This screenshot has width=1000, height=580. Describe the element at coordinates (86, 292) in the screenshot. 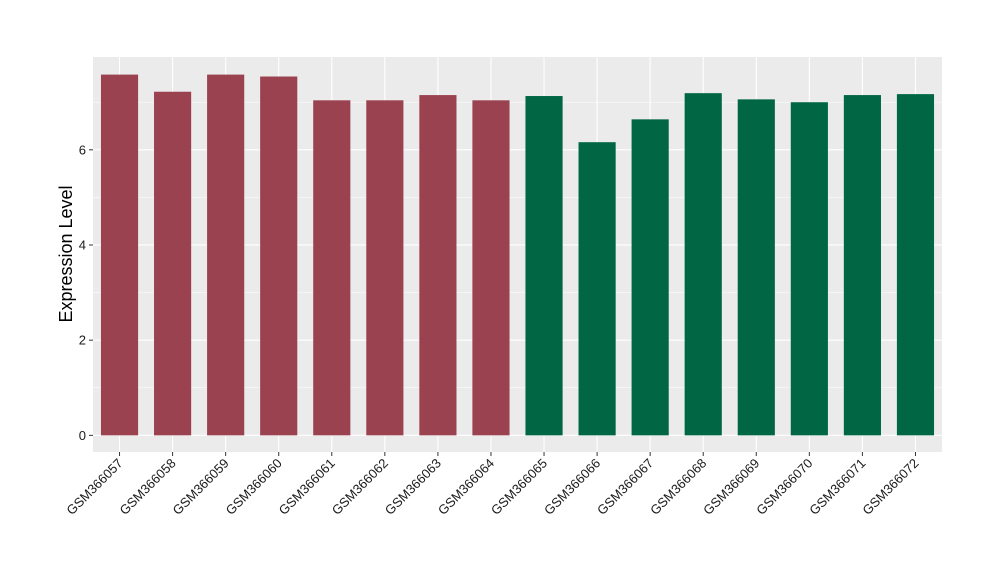

I see `y-axis: 0 2 4 6` at that location.